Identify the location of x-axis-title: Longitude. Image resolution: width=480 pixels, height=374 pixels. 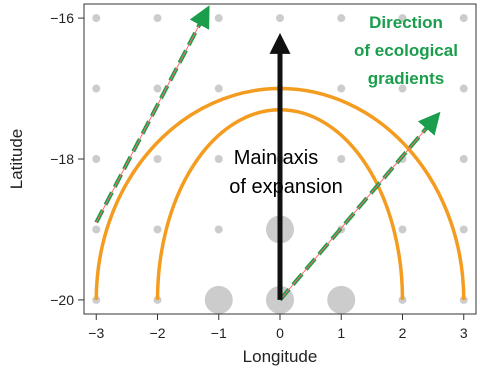
(280, 356).